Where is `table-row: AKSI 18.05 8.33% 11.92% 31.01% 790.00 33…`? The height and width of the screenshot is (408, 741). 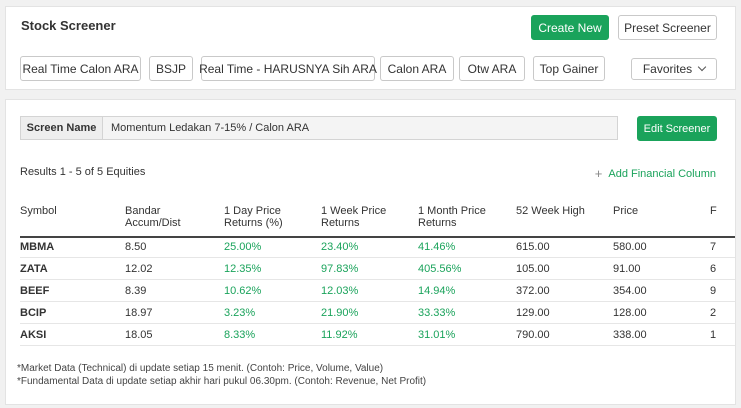 table-row: AKSI 18.05 8.33% 11.92% 31.01% 790.00 33… is located at coordinates (377, 335).